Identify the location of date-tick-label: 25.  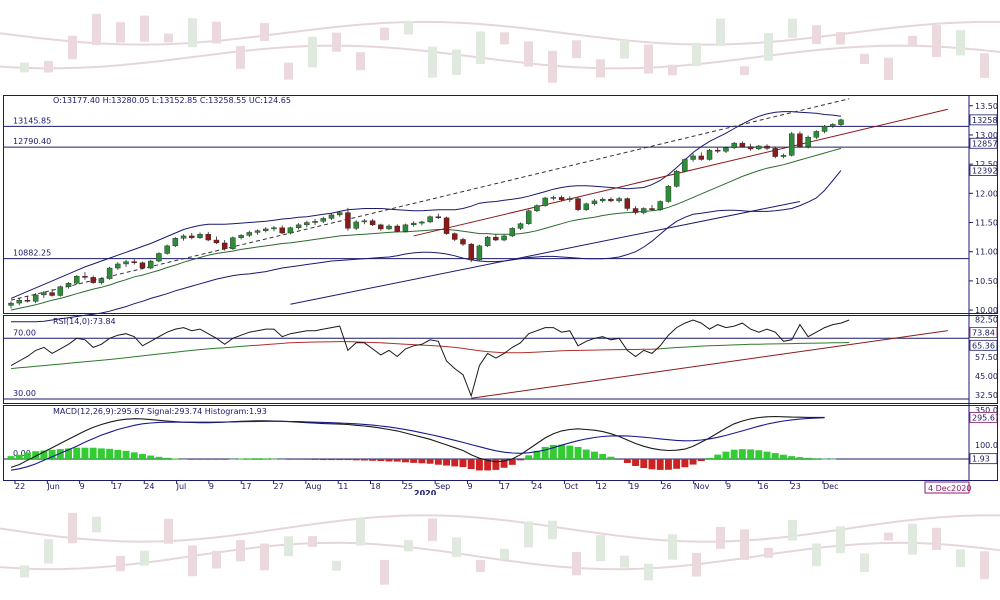
(408, 486).